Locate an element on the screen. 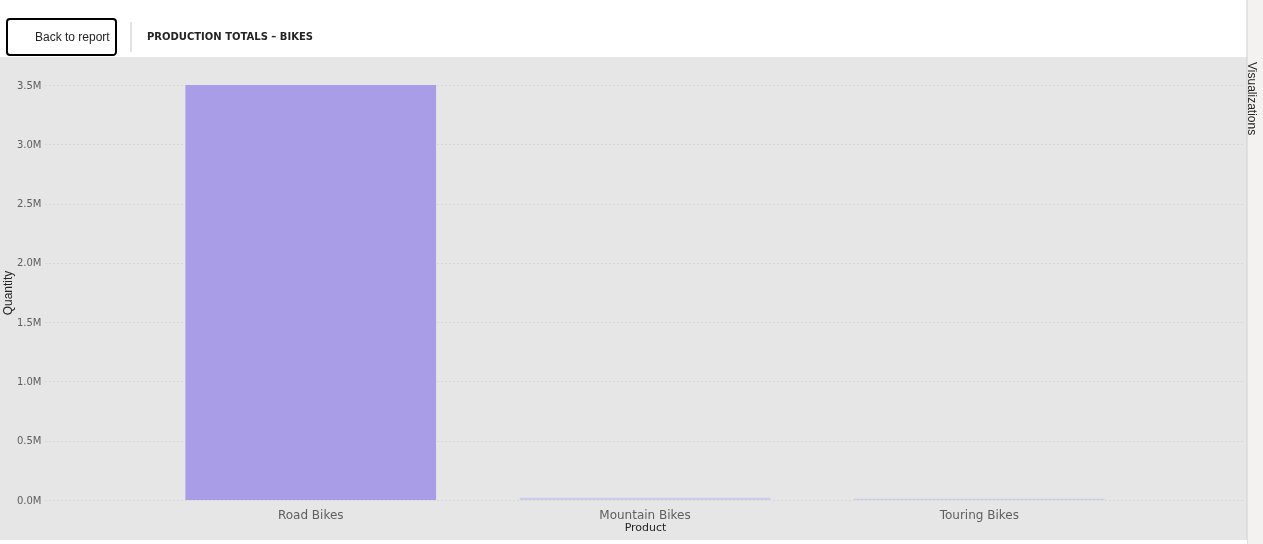 This screenshot has height=544, width=1263. x-tick-label: Touring Bikes is located at coordinates (978, 514).